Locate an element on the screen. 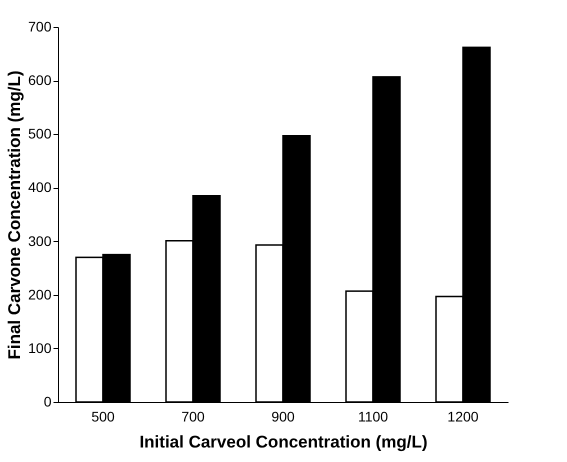 Image resolution: width=567 pixels, height=462 pixels. y-tick-label: 200 is located at coordinates (40, 294).